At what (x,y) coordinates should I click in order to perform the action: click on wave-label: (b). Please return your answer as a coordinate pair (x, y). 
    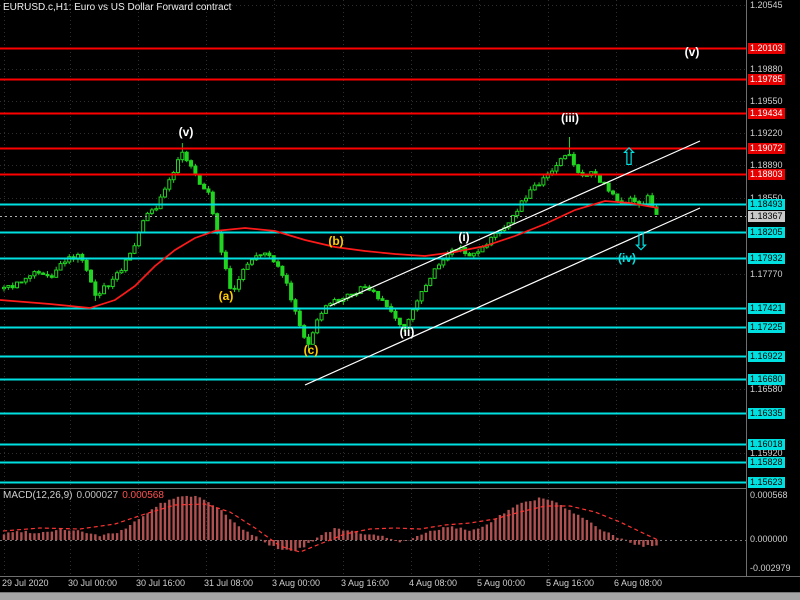
    Looking at the image, I should click on (335, 241).